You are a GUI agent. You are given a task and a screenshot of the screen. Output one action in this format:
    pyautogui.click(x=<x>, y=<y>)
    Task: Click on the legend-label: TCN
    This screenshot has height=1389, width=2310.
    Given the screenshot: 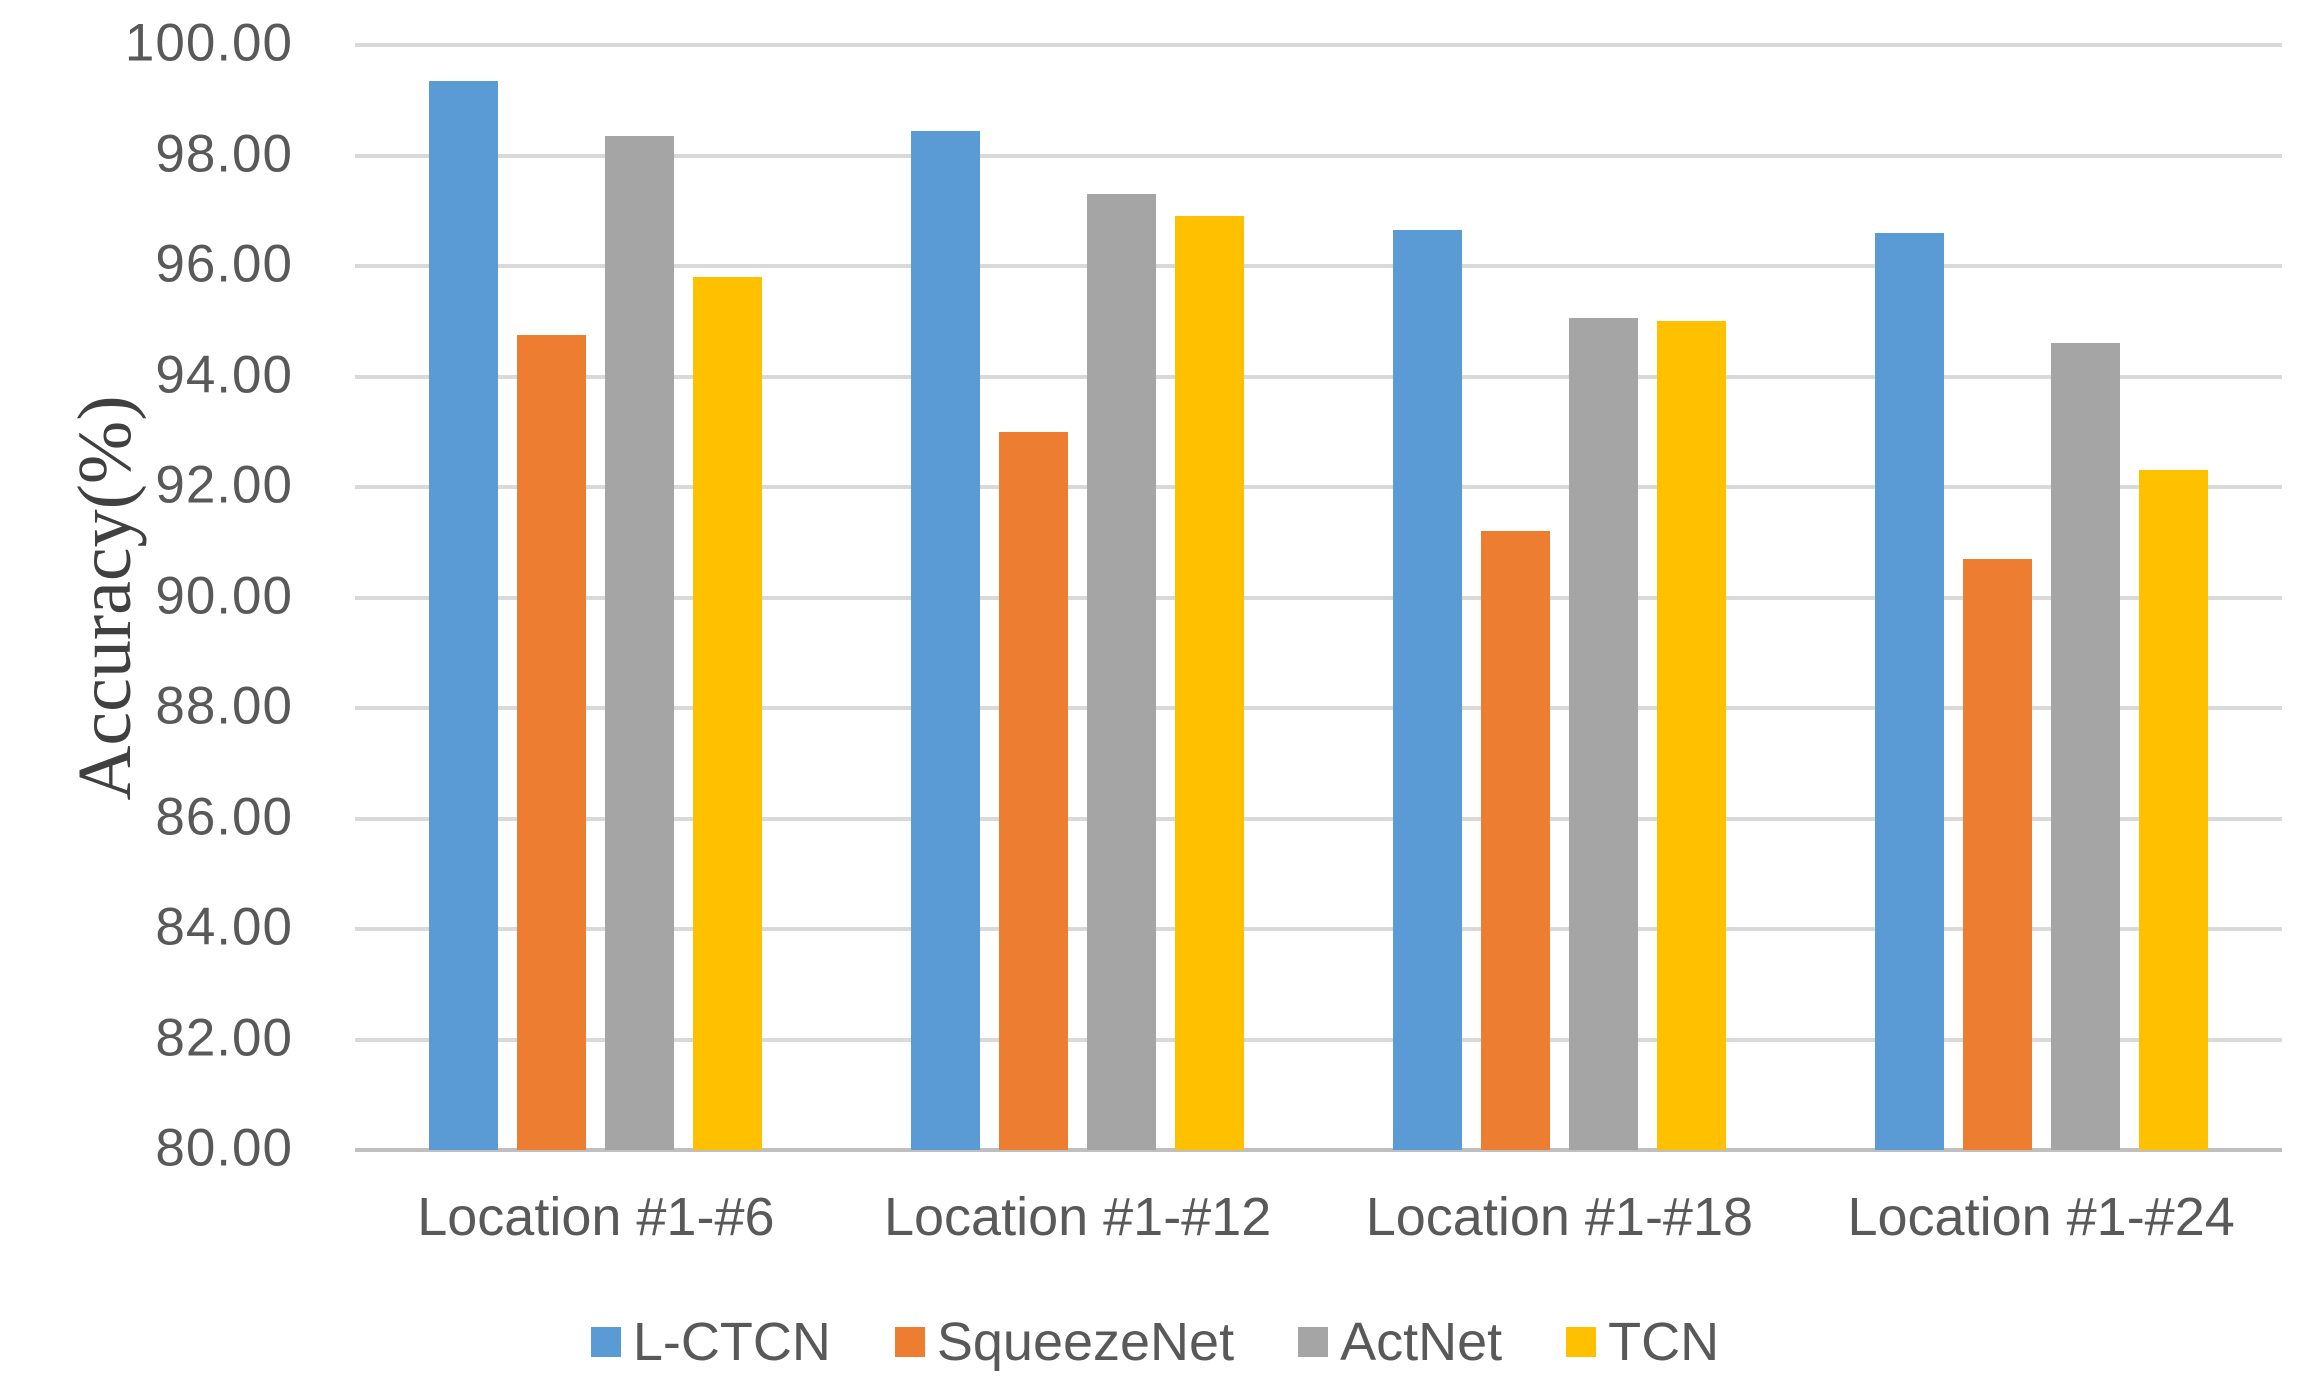 What is the action you would take?
    pyautogui.click(x=1664, y=1342)
    